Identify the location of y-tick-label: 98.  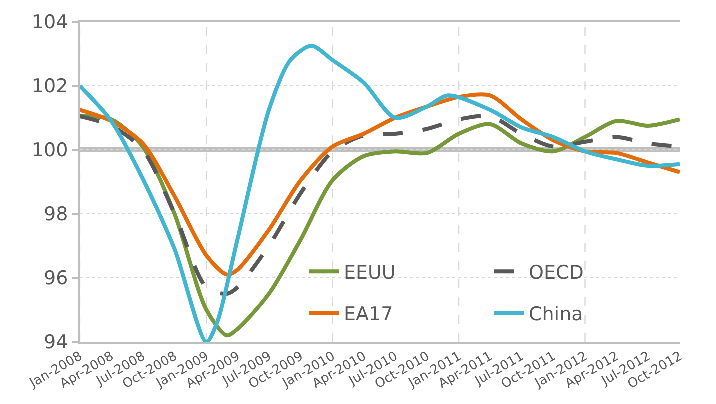
(56, 215).